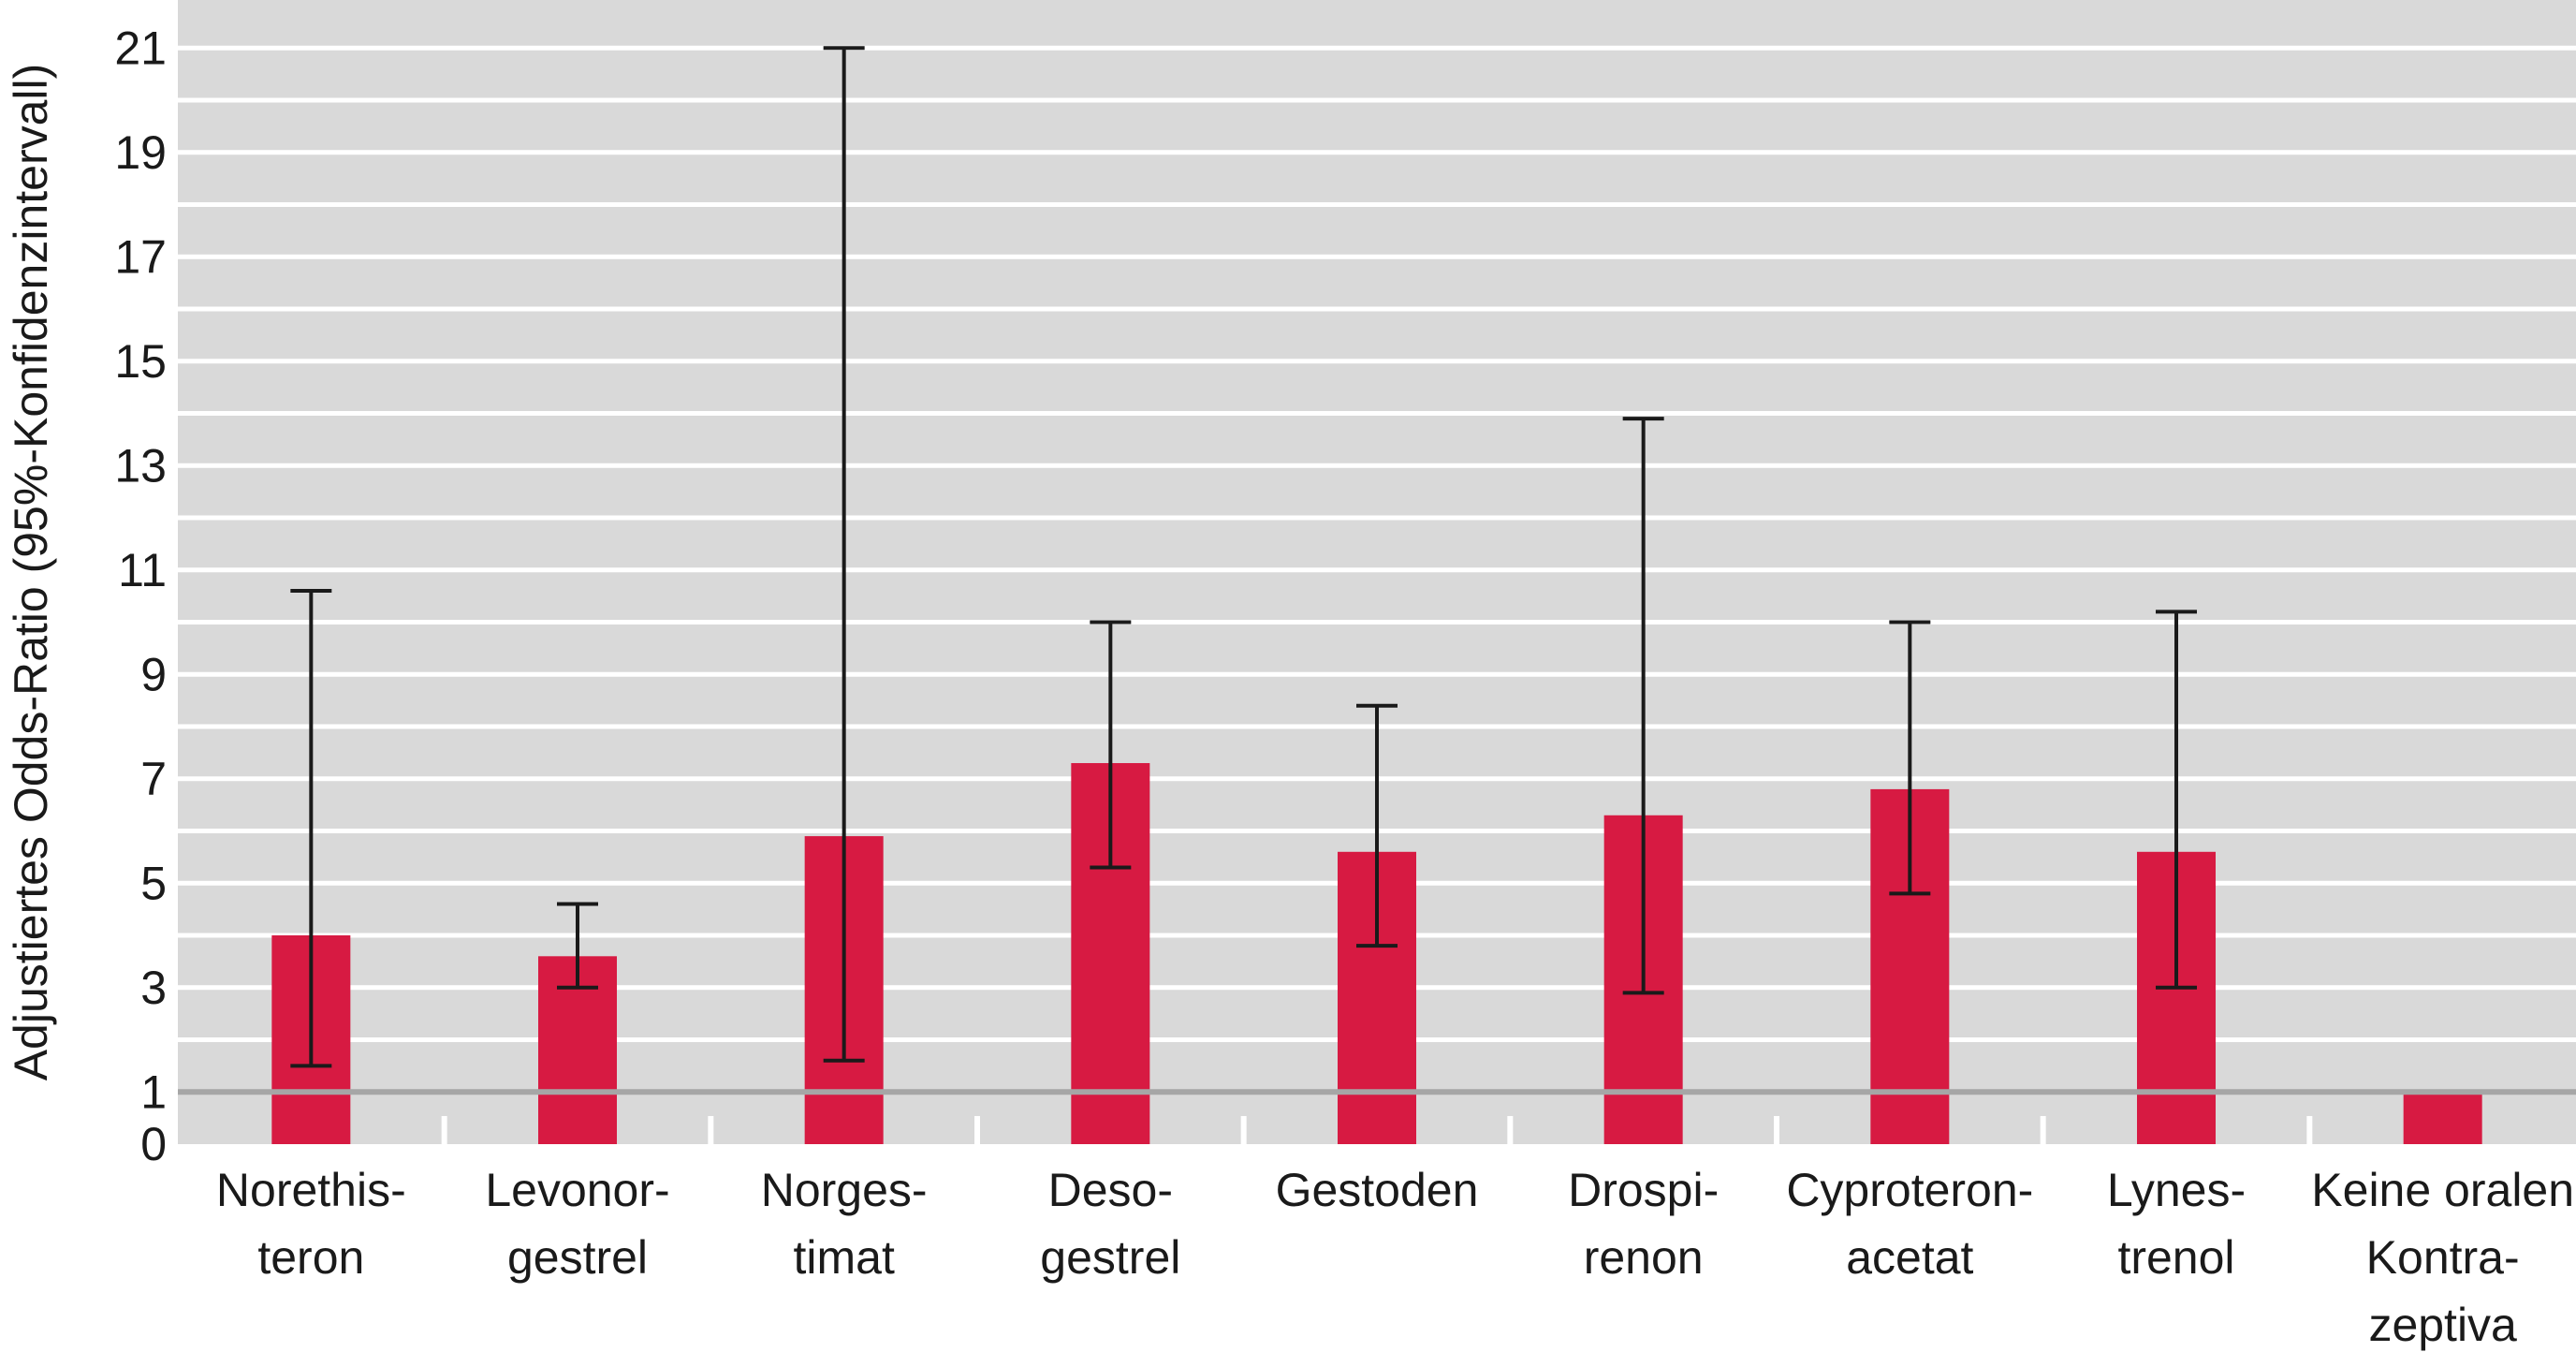 This screenshot has width=2576, height=1352. What do you see at coordinates (153, 1092) in the screenshot?
I see `y-tick-label: 1` at bounding box center [153, 1092].